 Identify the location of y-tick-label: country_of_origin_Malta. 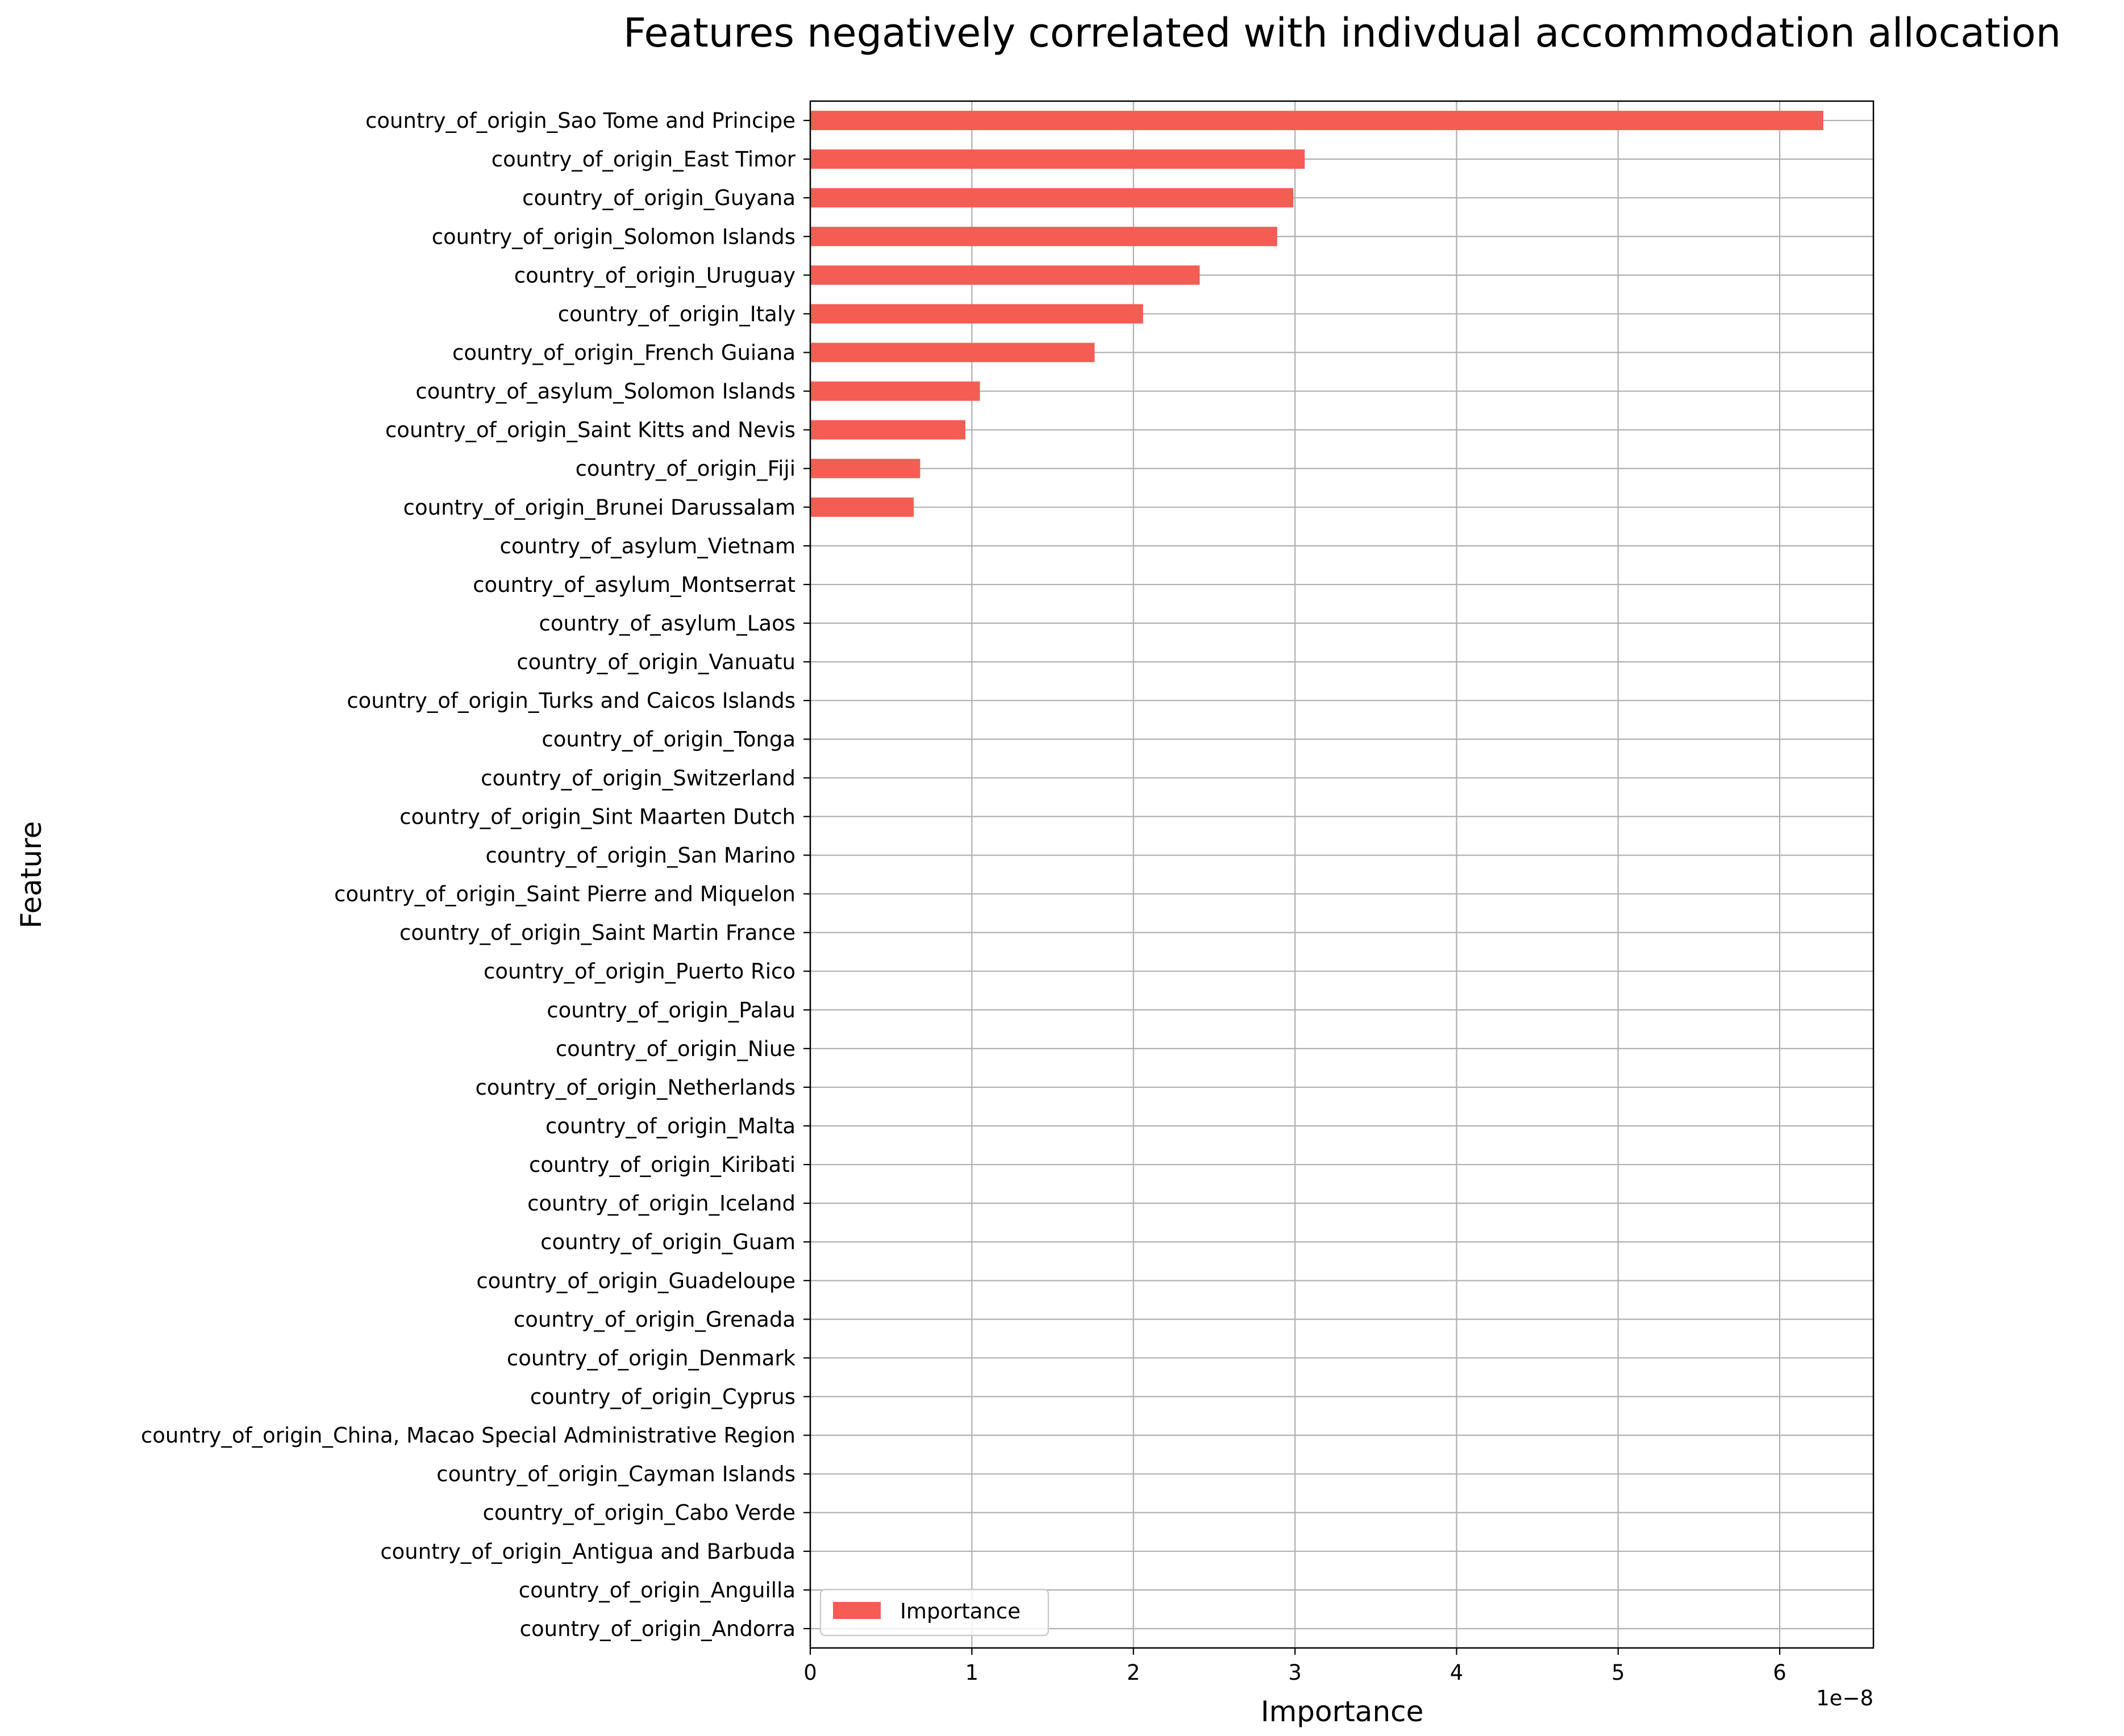
(670, 1126).